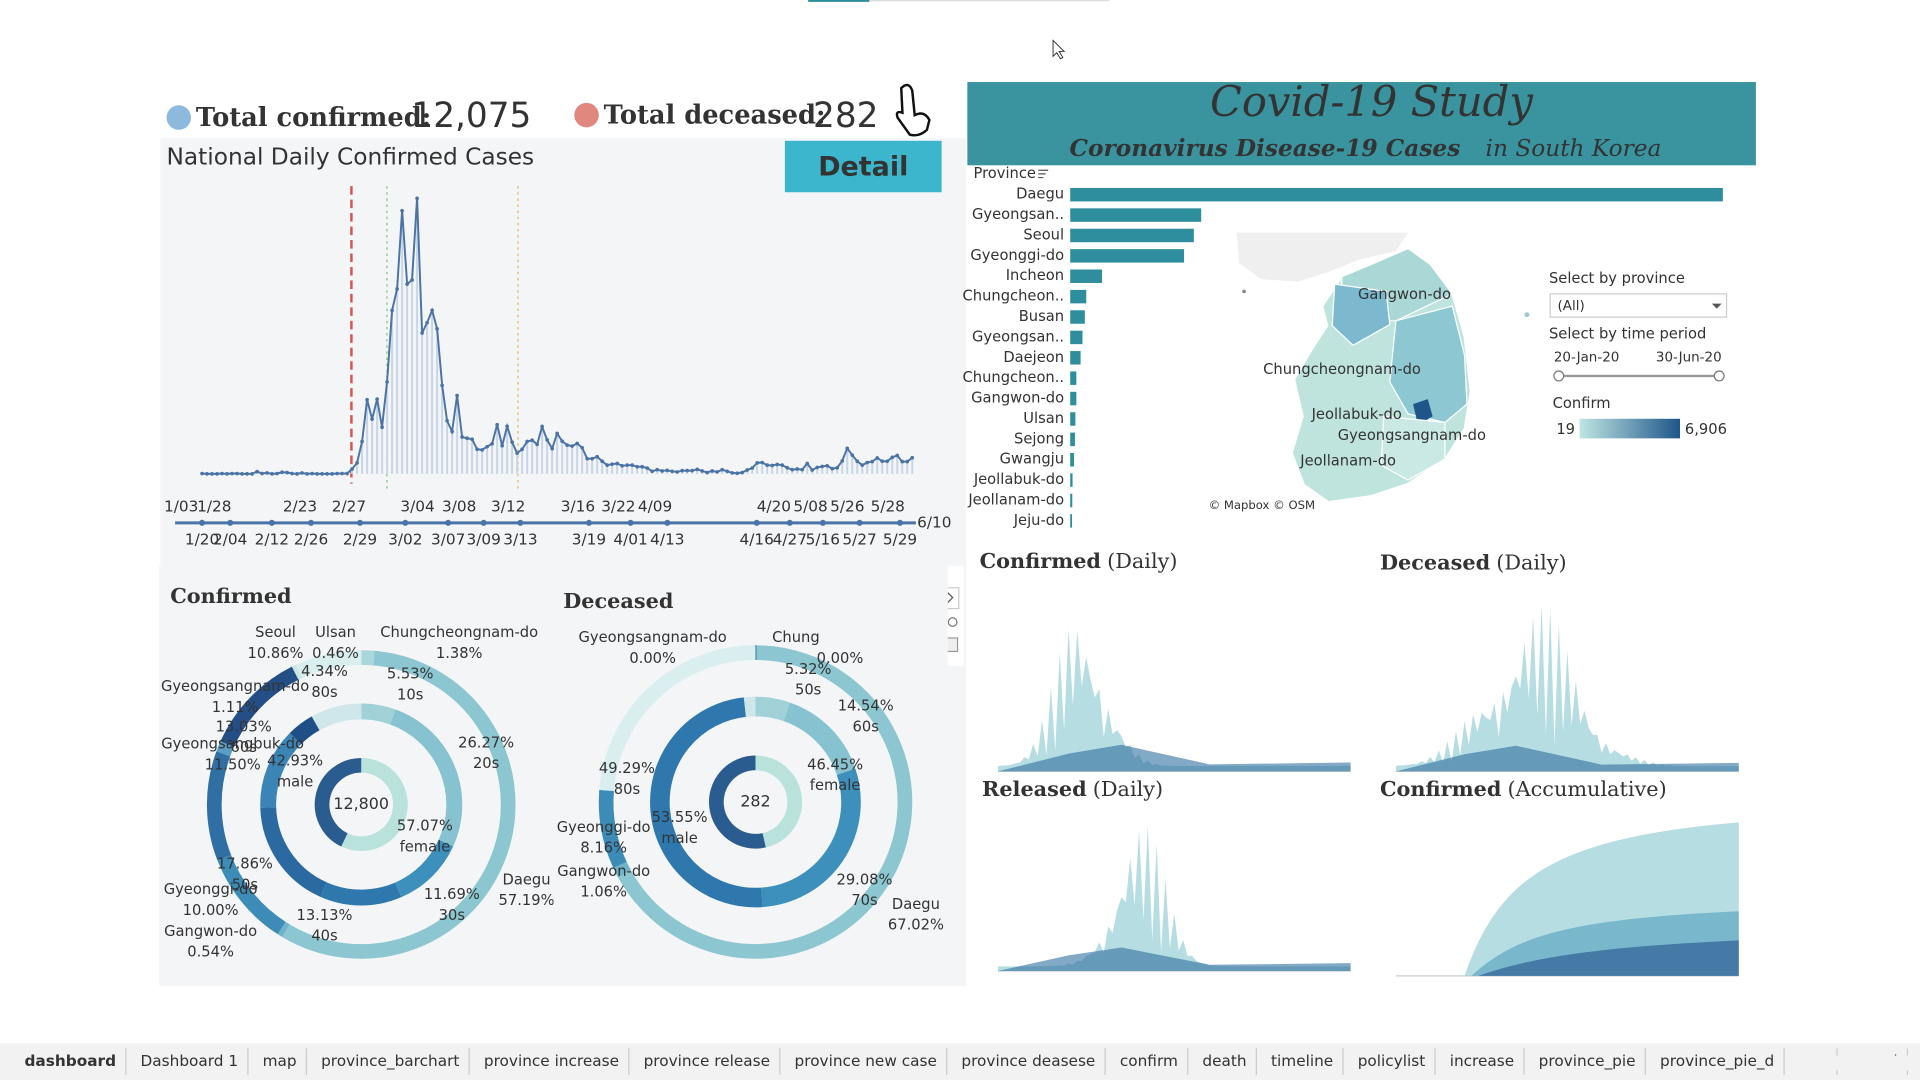  Describe the element at coordinates (351, 156) in the screenshot. I see `daily-chart-title: National Daily Confirmed Cases` at that location.